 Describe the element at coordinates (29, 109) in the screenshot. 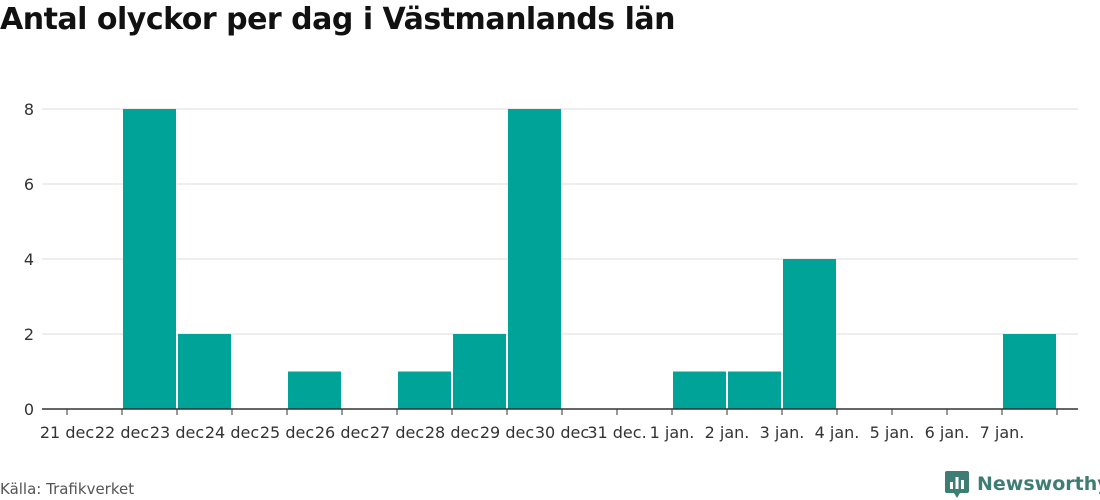

I see `y-tick-label: 8` at that location.